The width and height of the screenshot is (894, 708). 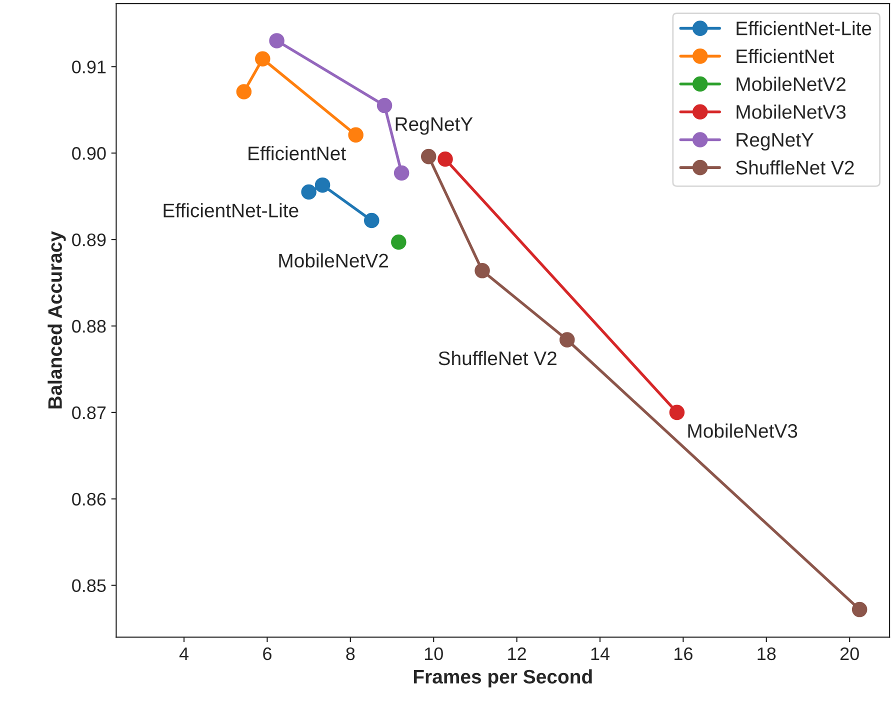 I want to click on x-tick-label: 10, so click(x=433, y=653).